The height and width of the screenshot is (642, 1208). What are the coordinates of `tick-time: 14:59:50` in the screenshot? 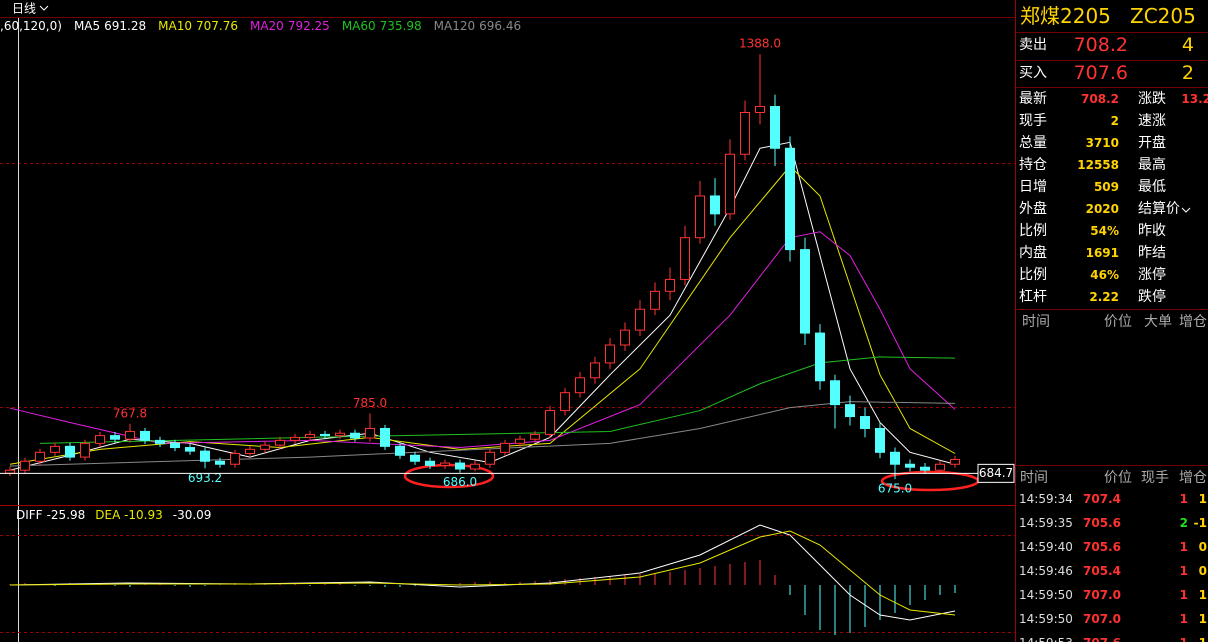 It's located at (1046, 595).